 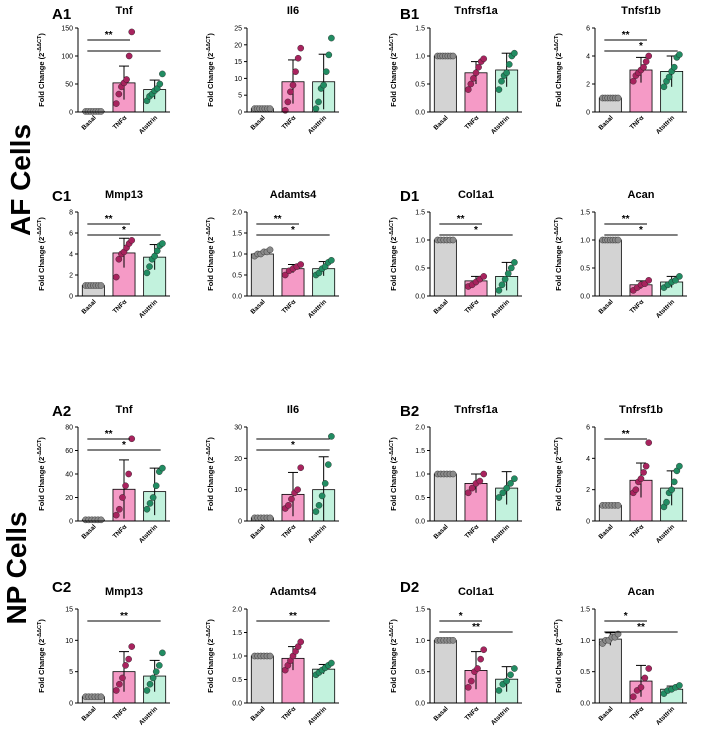 I want to click on y-tick-label: 15, so click(x=238, y=62).